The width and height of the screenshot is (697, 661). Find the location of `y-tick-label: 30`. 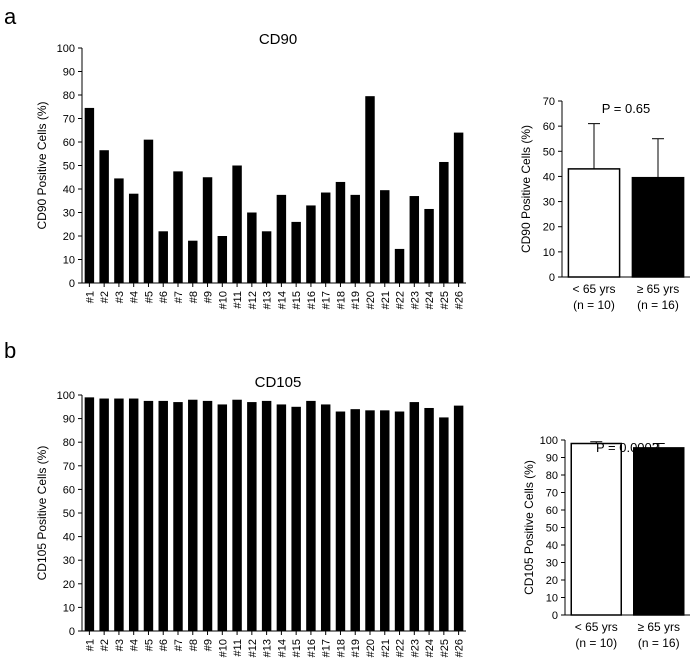

y-tick-label: 30 is located at coordinates (69, 214).